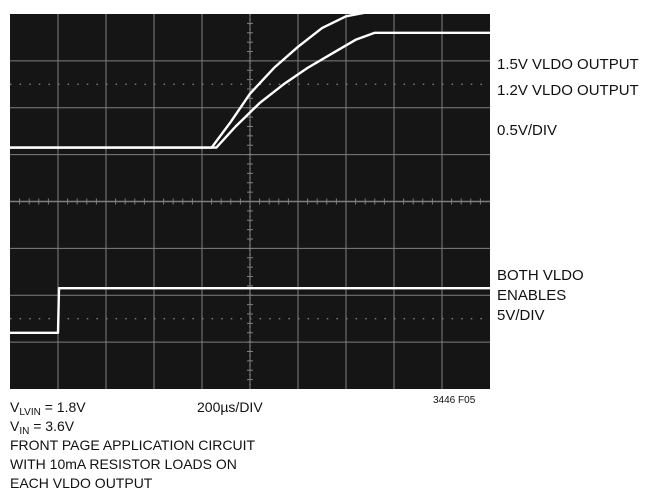 This screenshot has height=500, width=652. What do you see at coordinates (521, 315) in the screenshot?
I see `label-enables-scale: 5V/DIV` at bounding box center [521, 315].